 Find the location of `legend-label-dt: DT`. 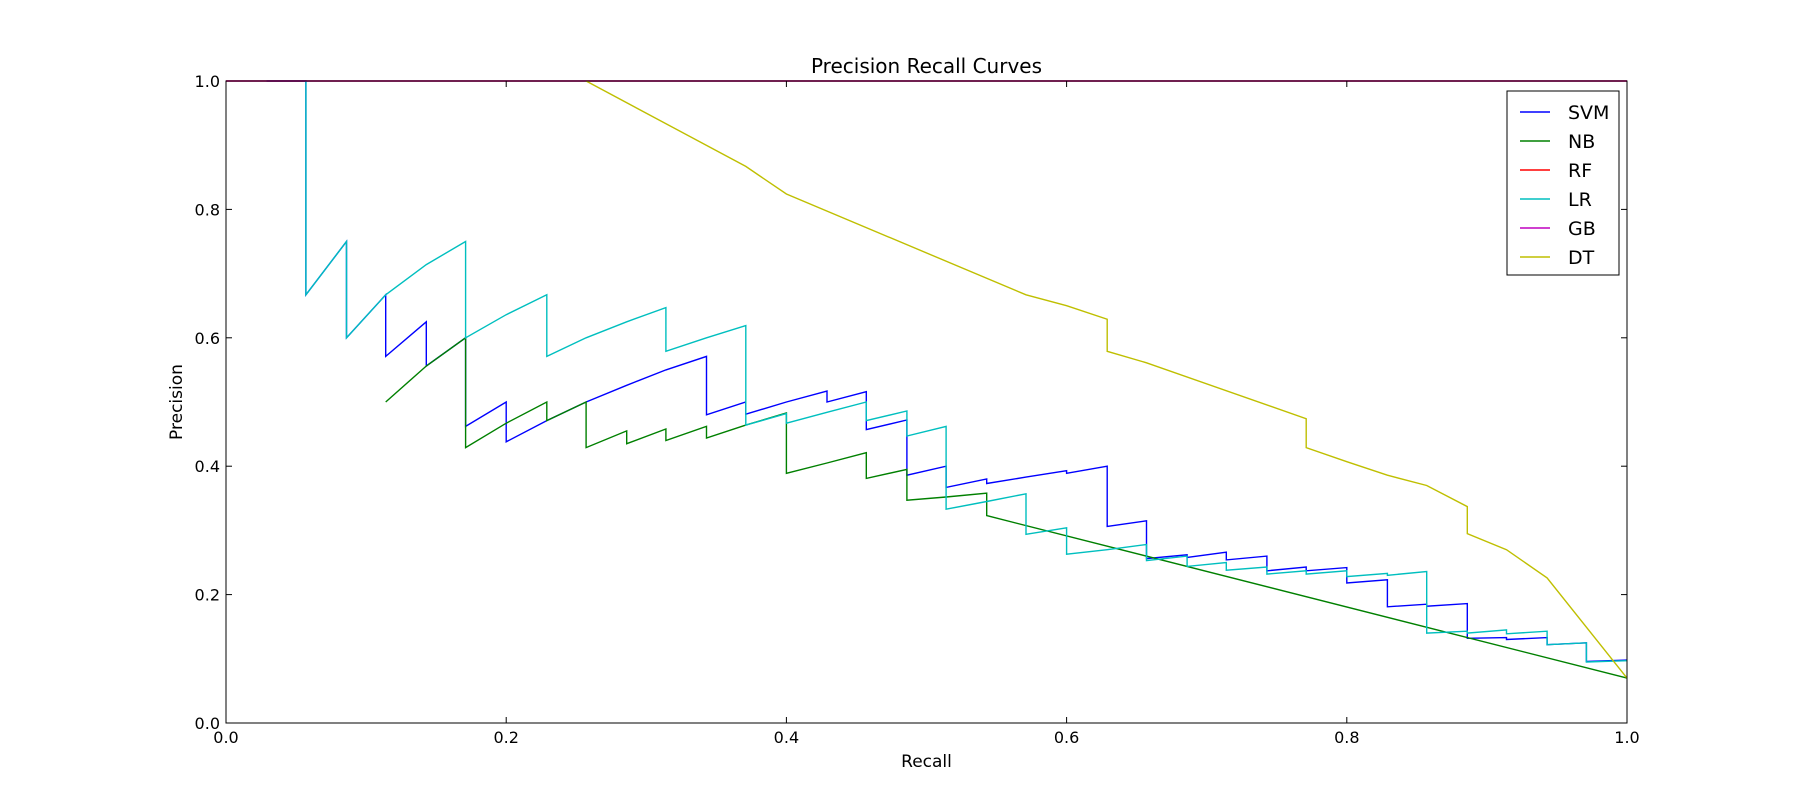

legend-label-dt: DT is located at coordinates (1581, 258).